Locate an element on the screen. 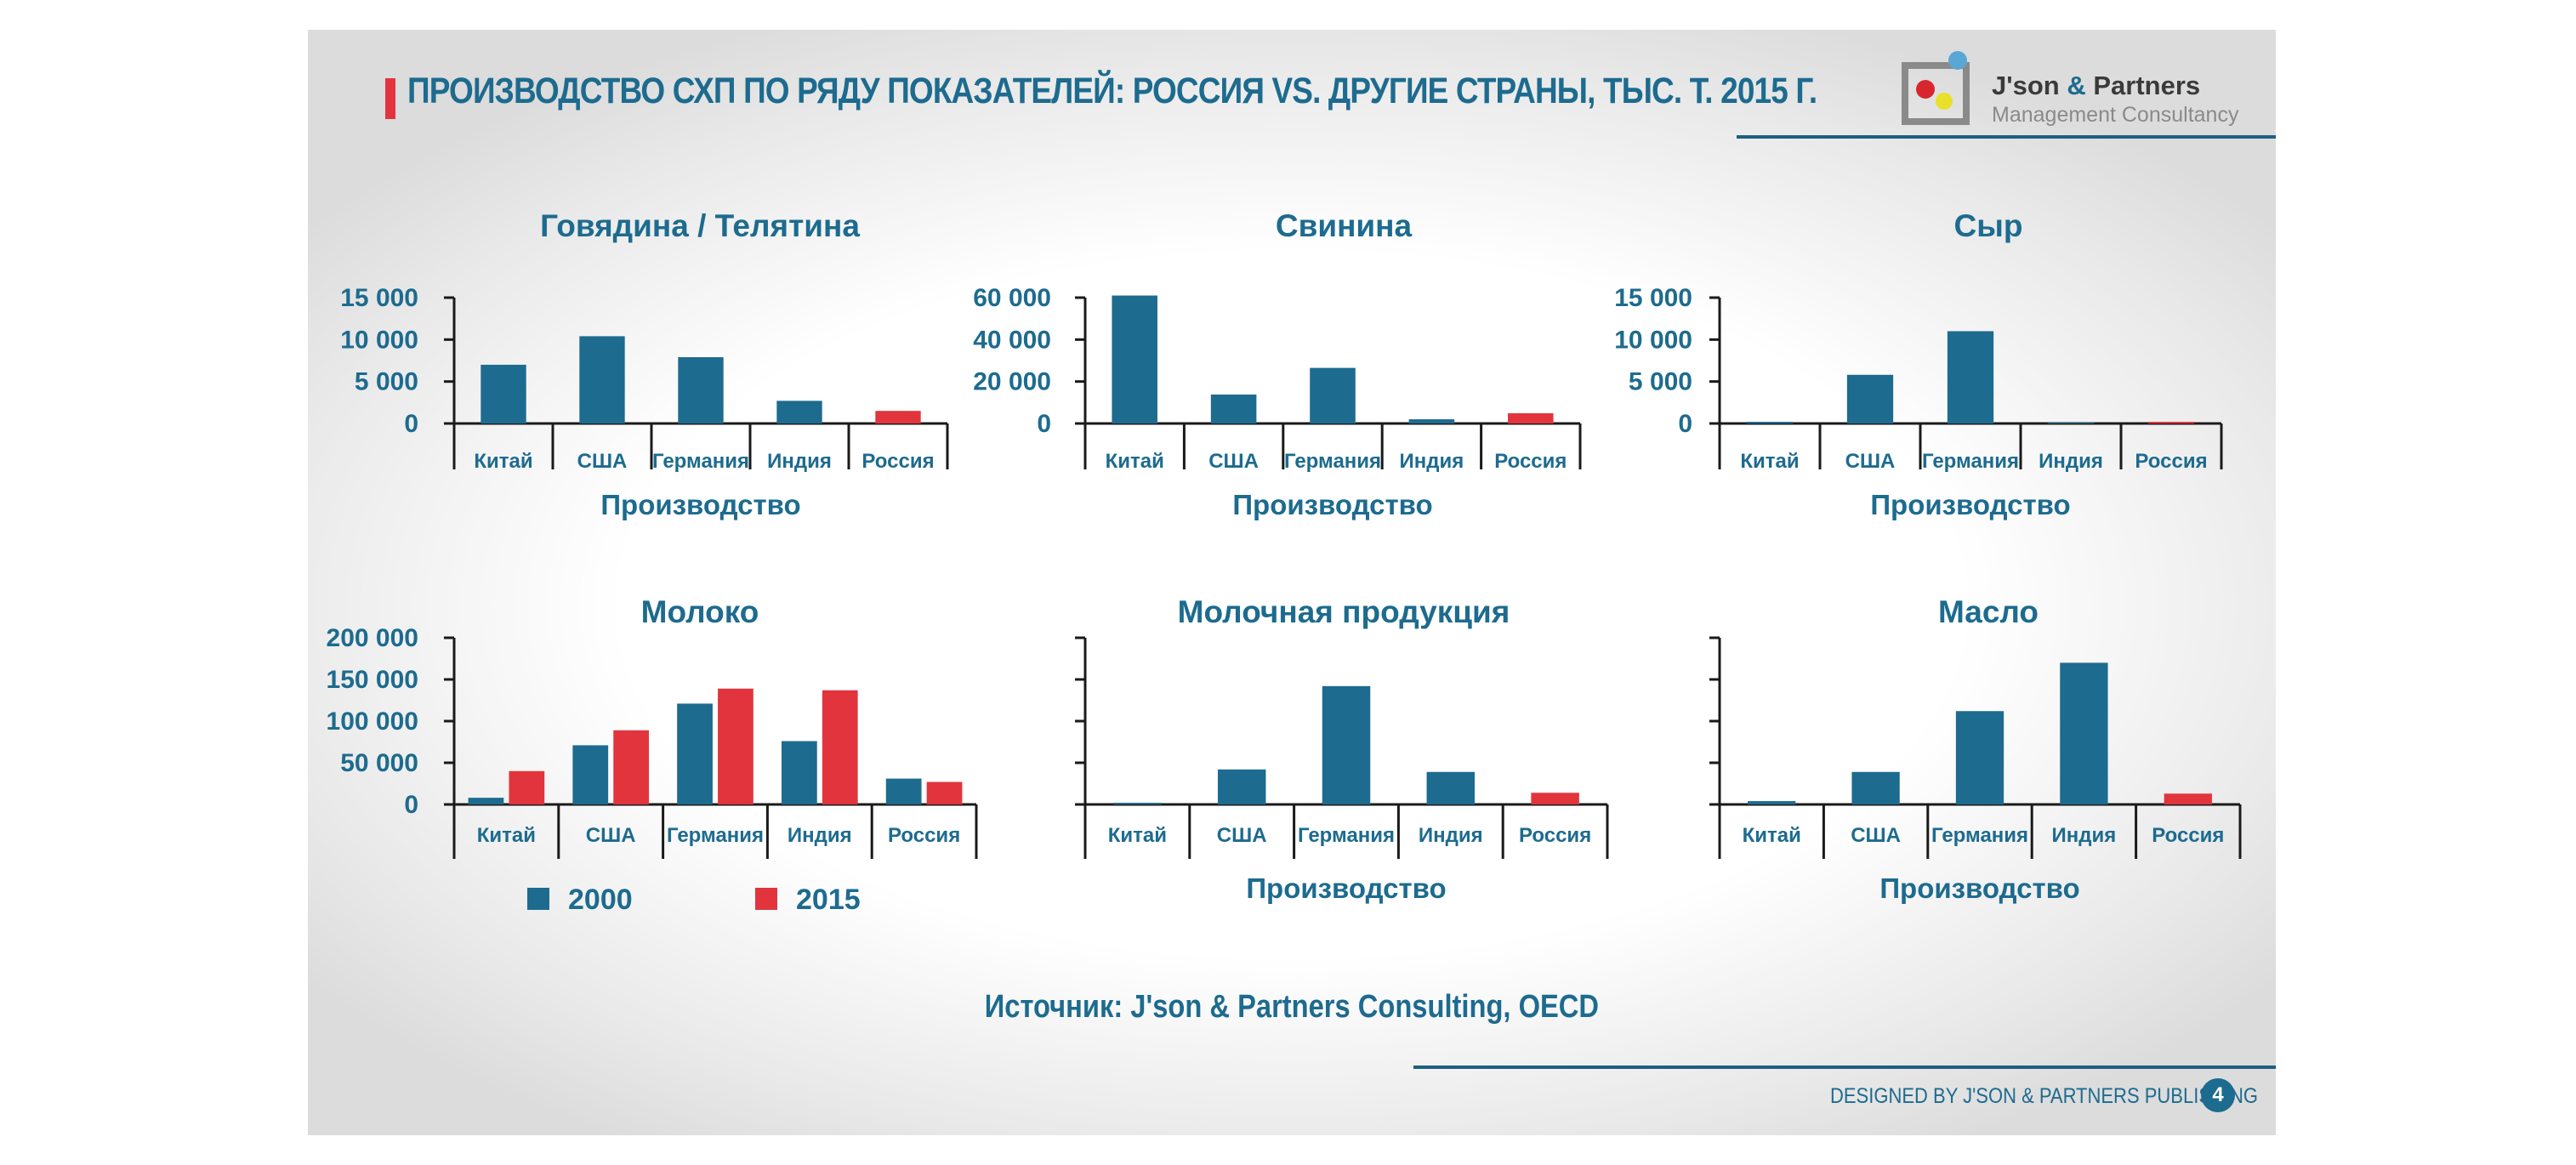 The image size is (2576, 1165). chart-title: Сыр is located at coordinates (1988, 226).